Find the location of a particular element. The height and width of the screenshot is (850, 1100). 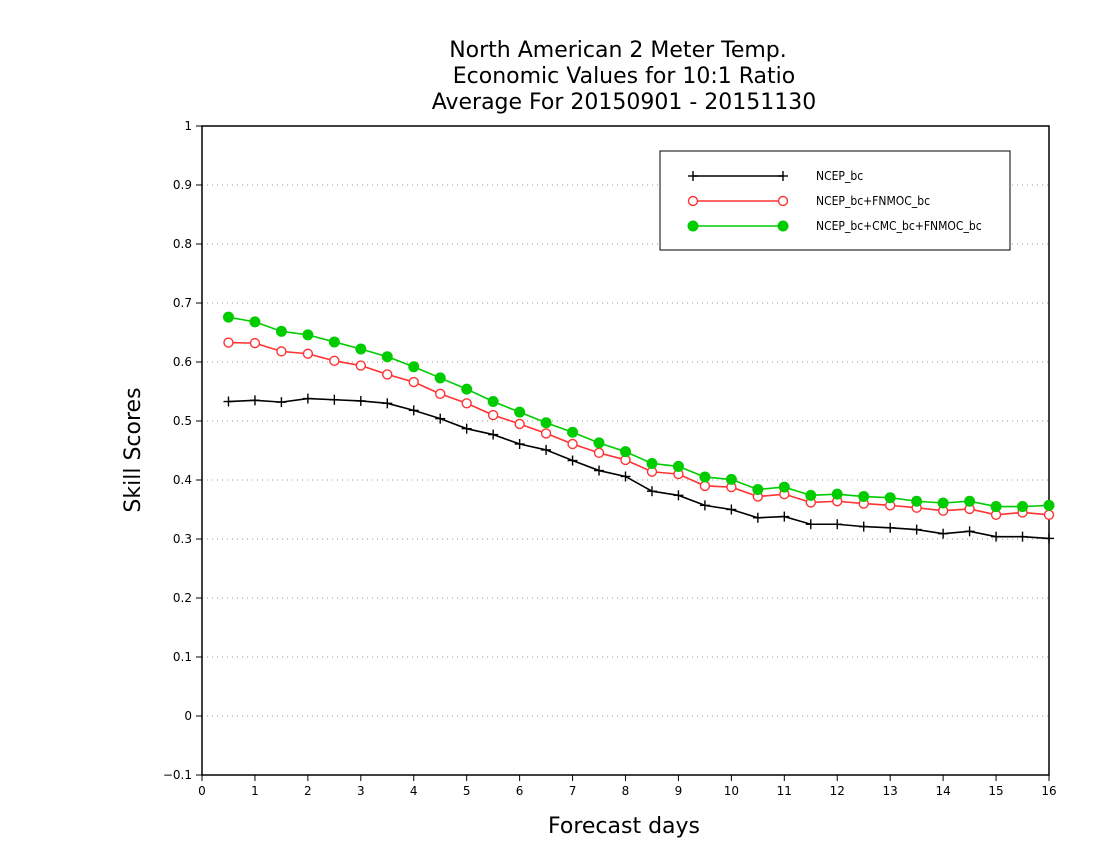

y-tick-label: 0.2 is located at coordinates (182, 598).